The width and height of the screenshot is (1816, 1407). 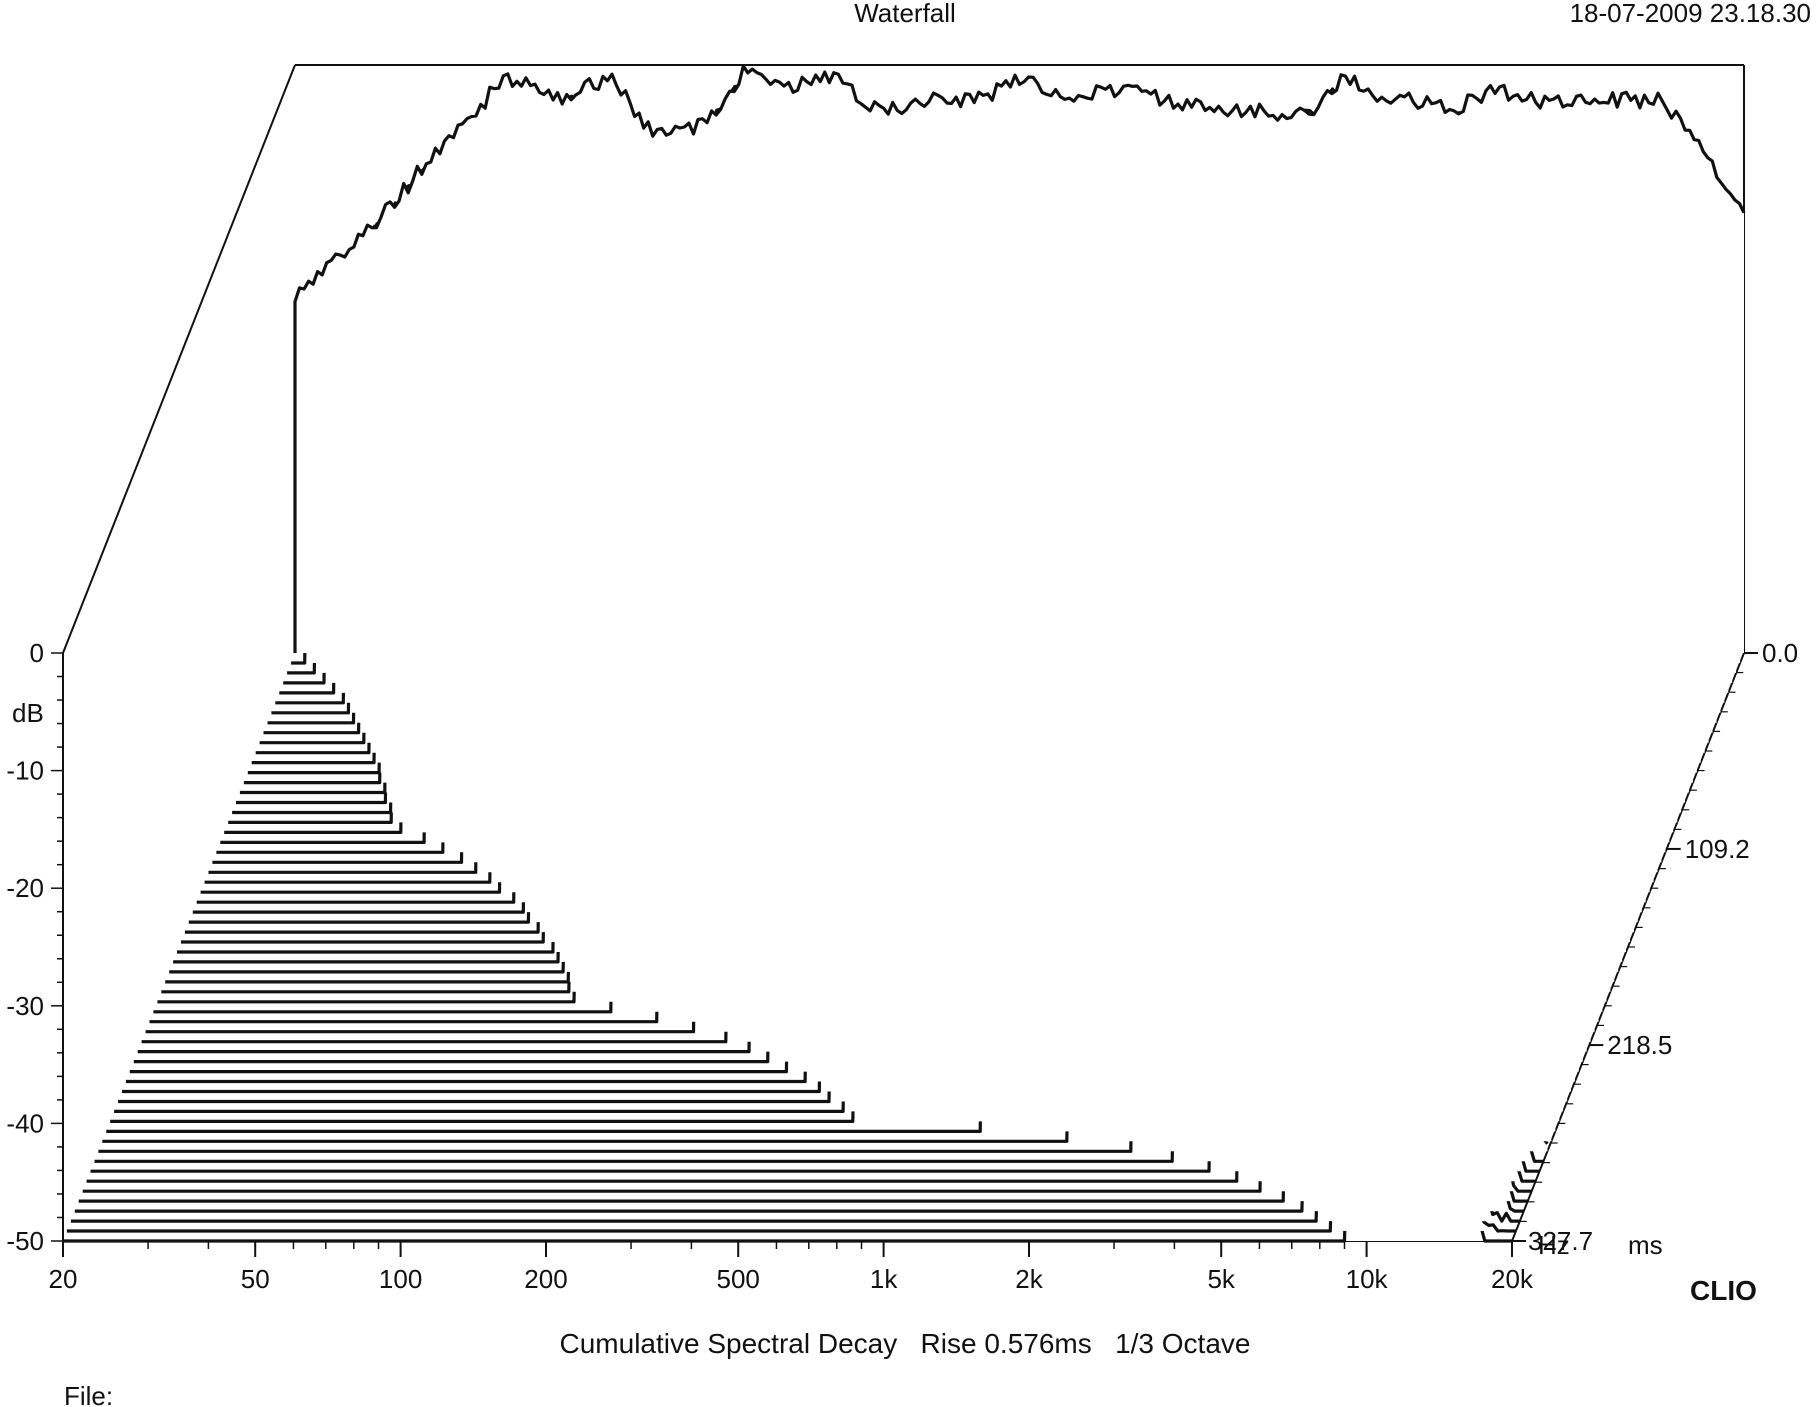 What do you see at coordinates (791, 1267) in the screenshot?
I see `x-axis: 20 50 100 200 500 1k 2k 5k 10k 20k` at bounding box center [791, 1267].